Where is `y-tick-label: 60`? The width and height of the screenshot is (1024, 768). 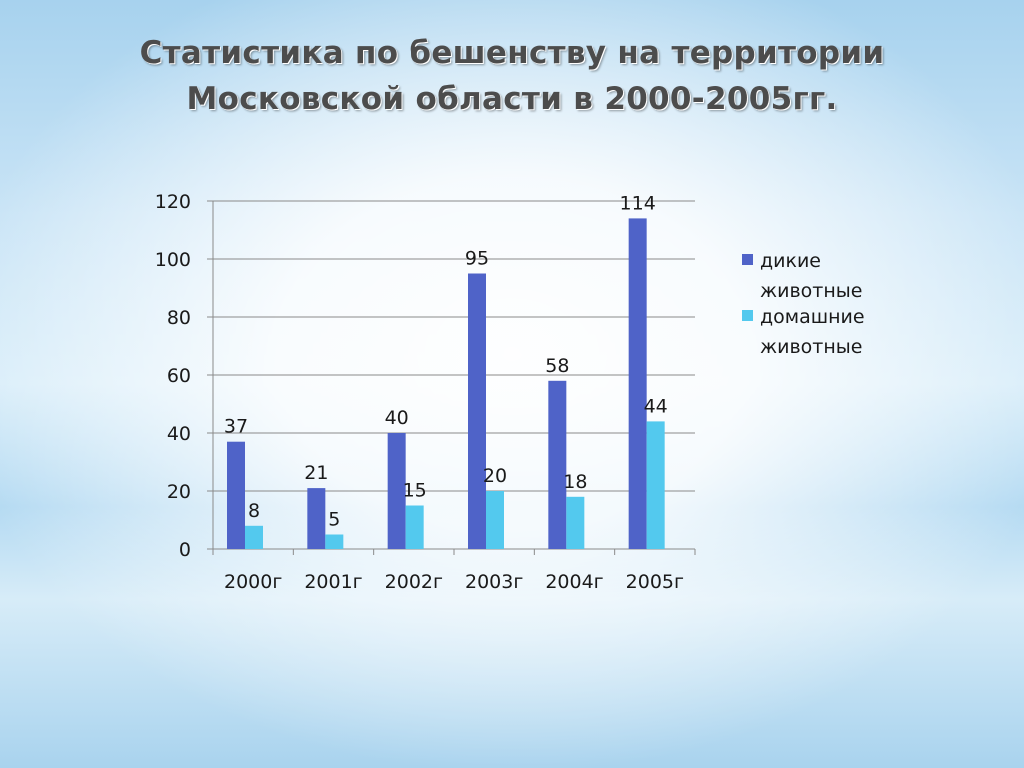
y-tick-label: 60 is located at coordinates (179, 376).